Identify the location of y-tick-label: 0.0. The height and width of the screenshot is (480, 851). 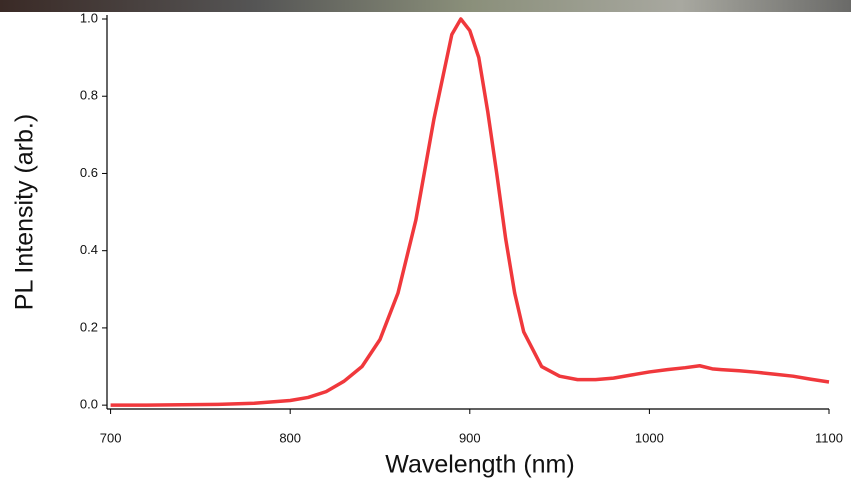
(89, 404).